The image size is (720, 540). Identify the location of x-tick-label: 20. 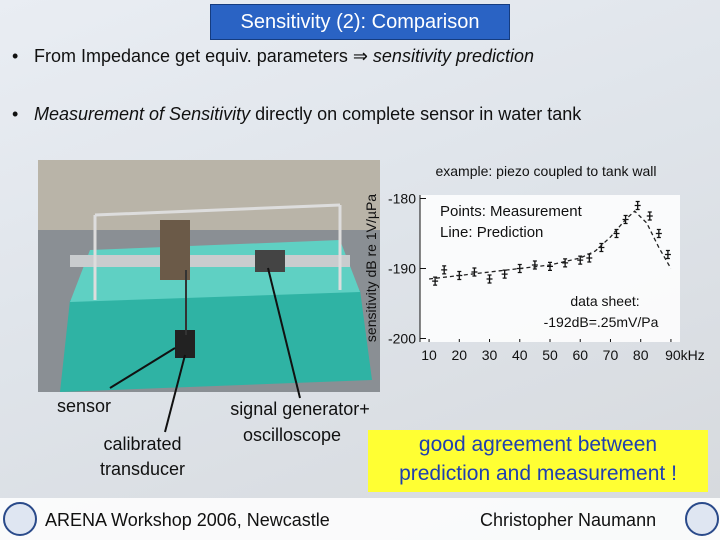
(460, 355).